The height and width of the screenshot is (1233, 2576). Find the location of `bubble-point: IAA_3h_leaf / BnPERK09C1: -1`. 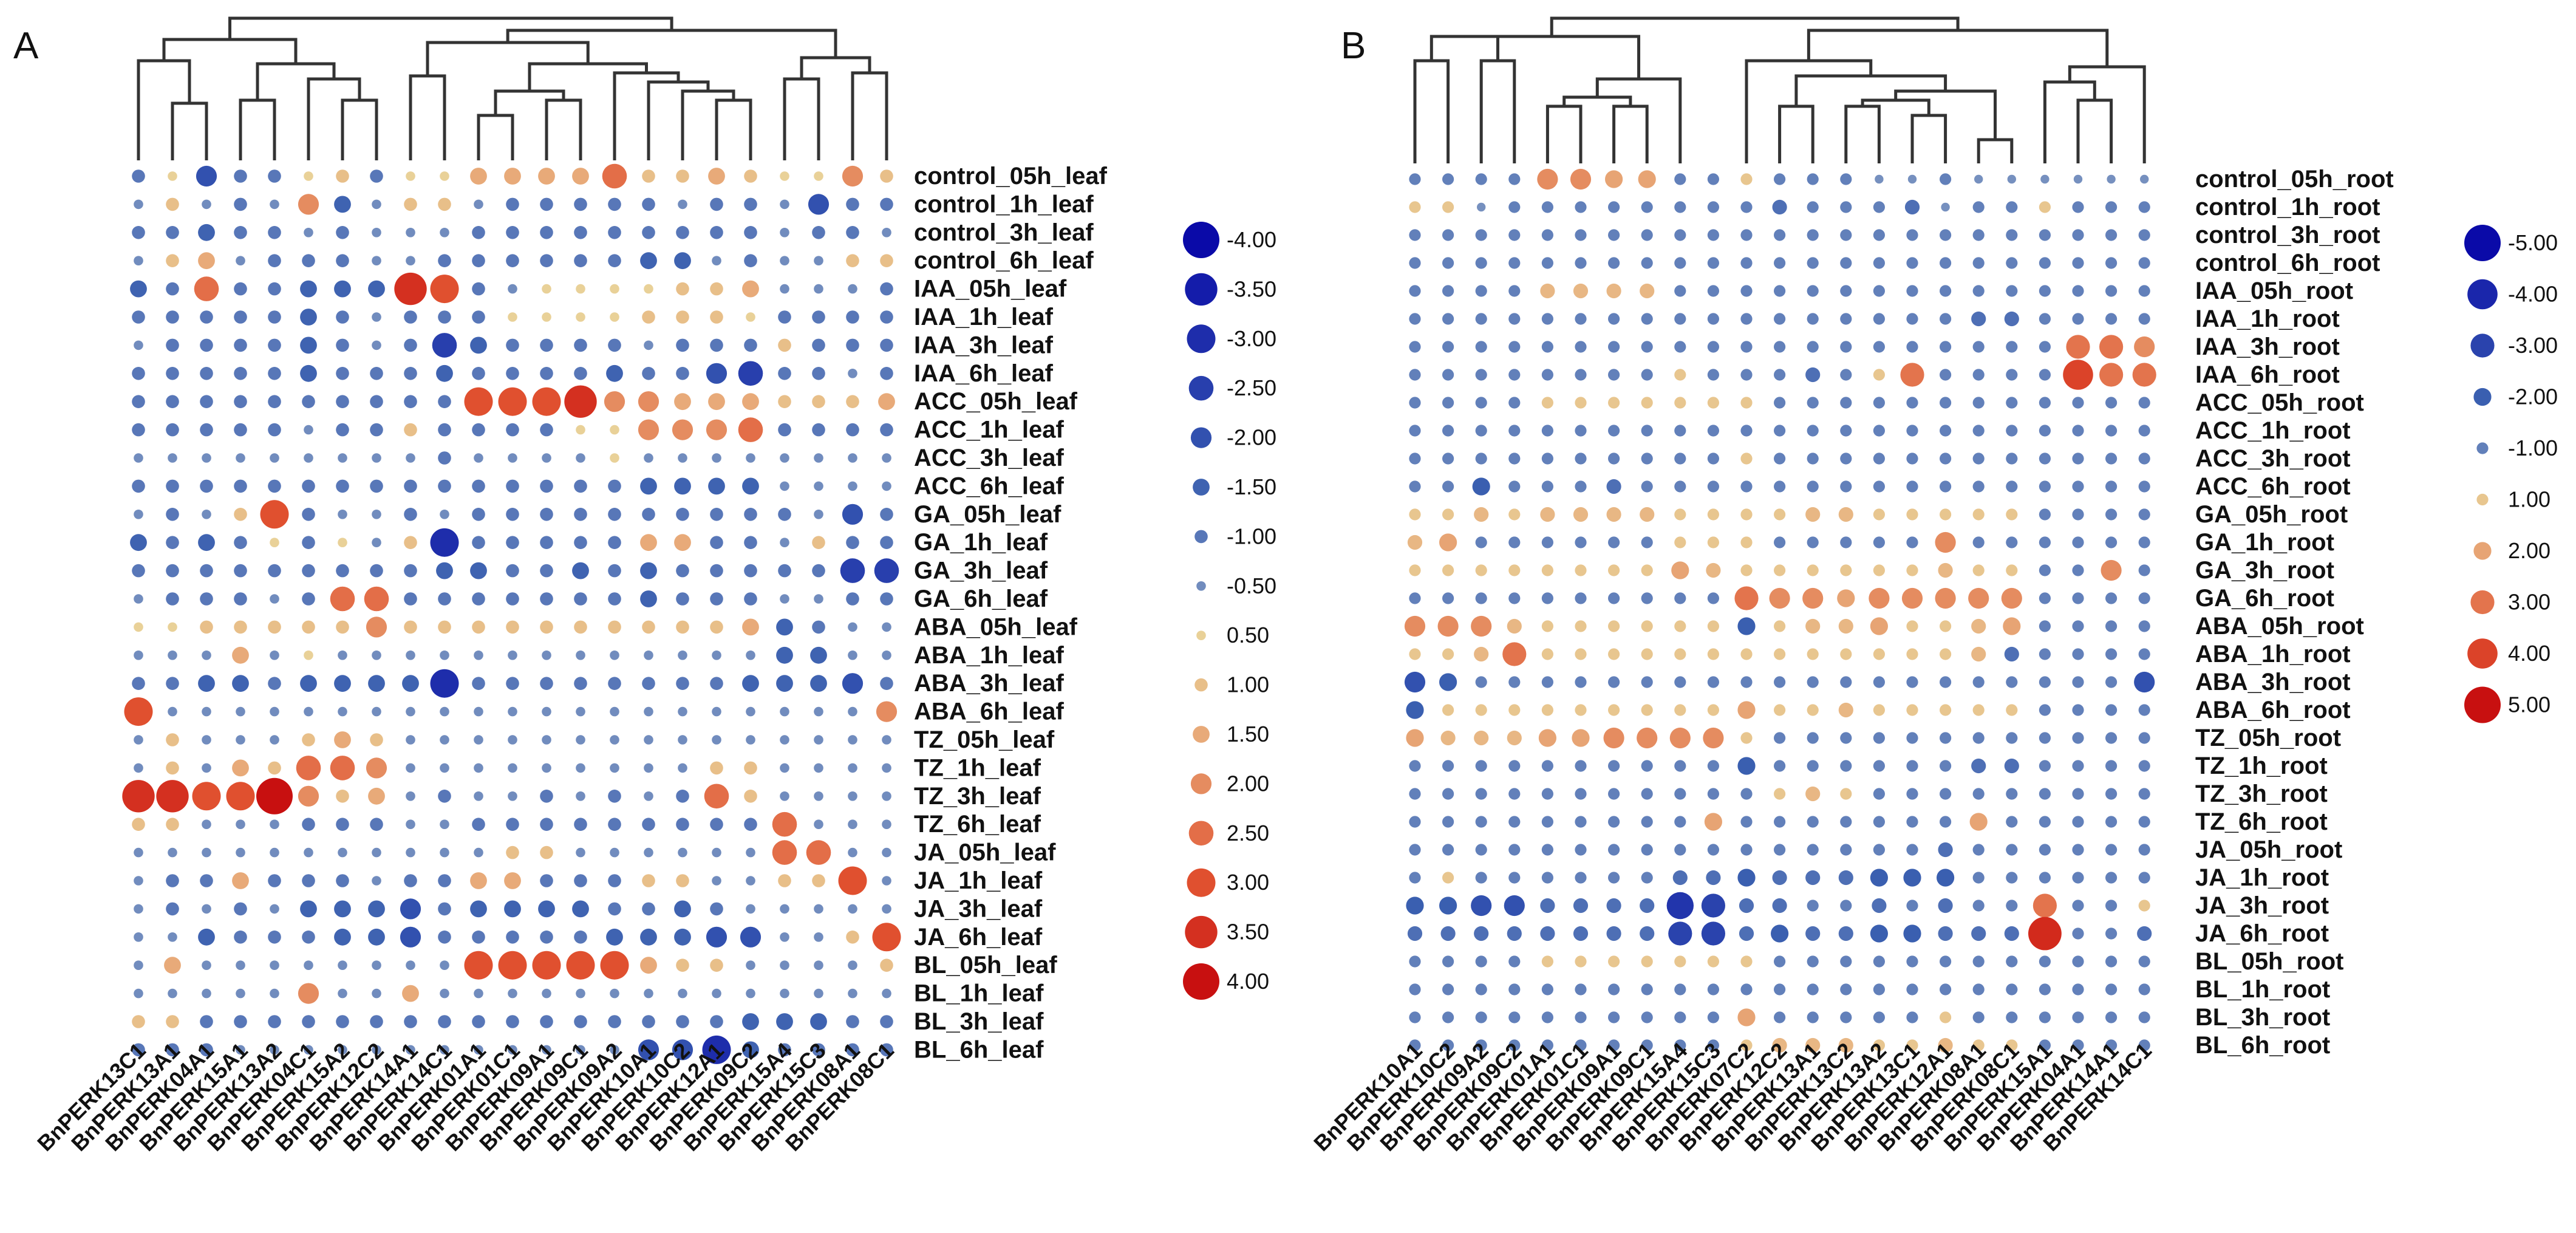

bubble-point: IAA_3h_leaf / BnPERK09C1: -1 is located at coordinates (581, 345).